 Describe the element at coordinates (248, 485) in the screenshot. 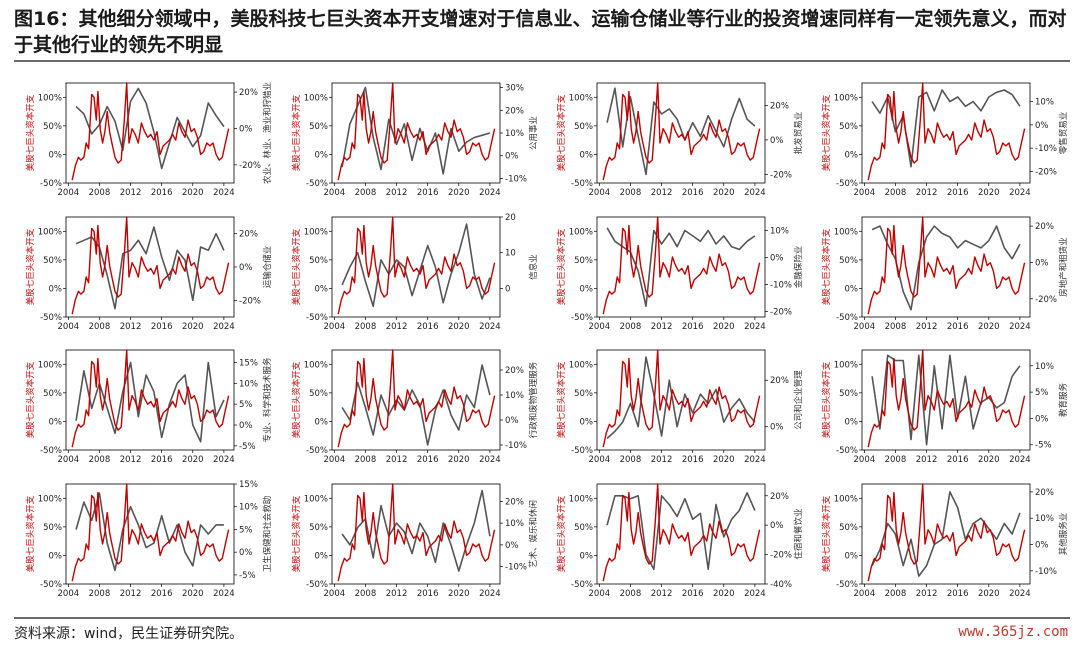

I see `right-tick-label: 15%` at that location.